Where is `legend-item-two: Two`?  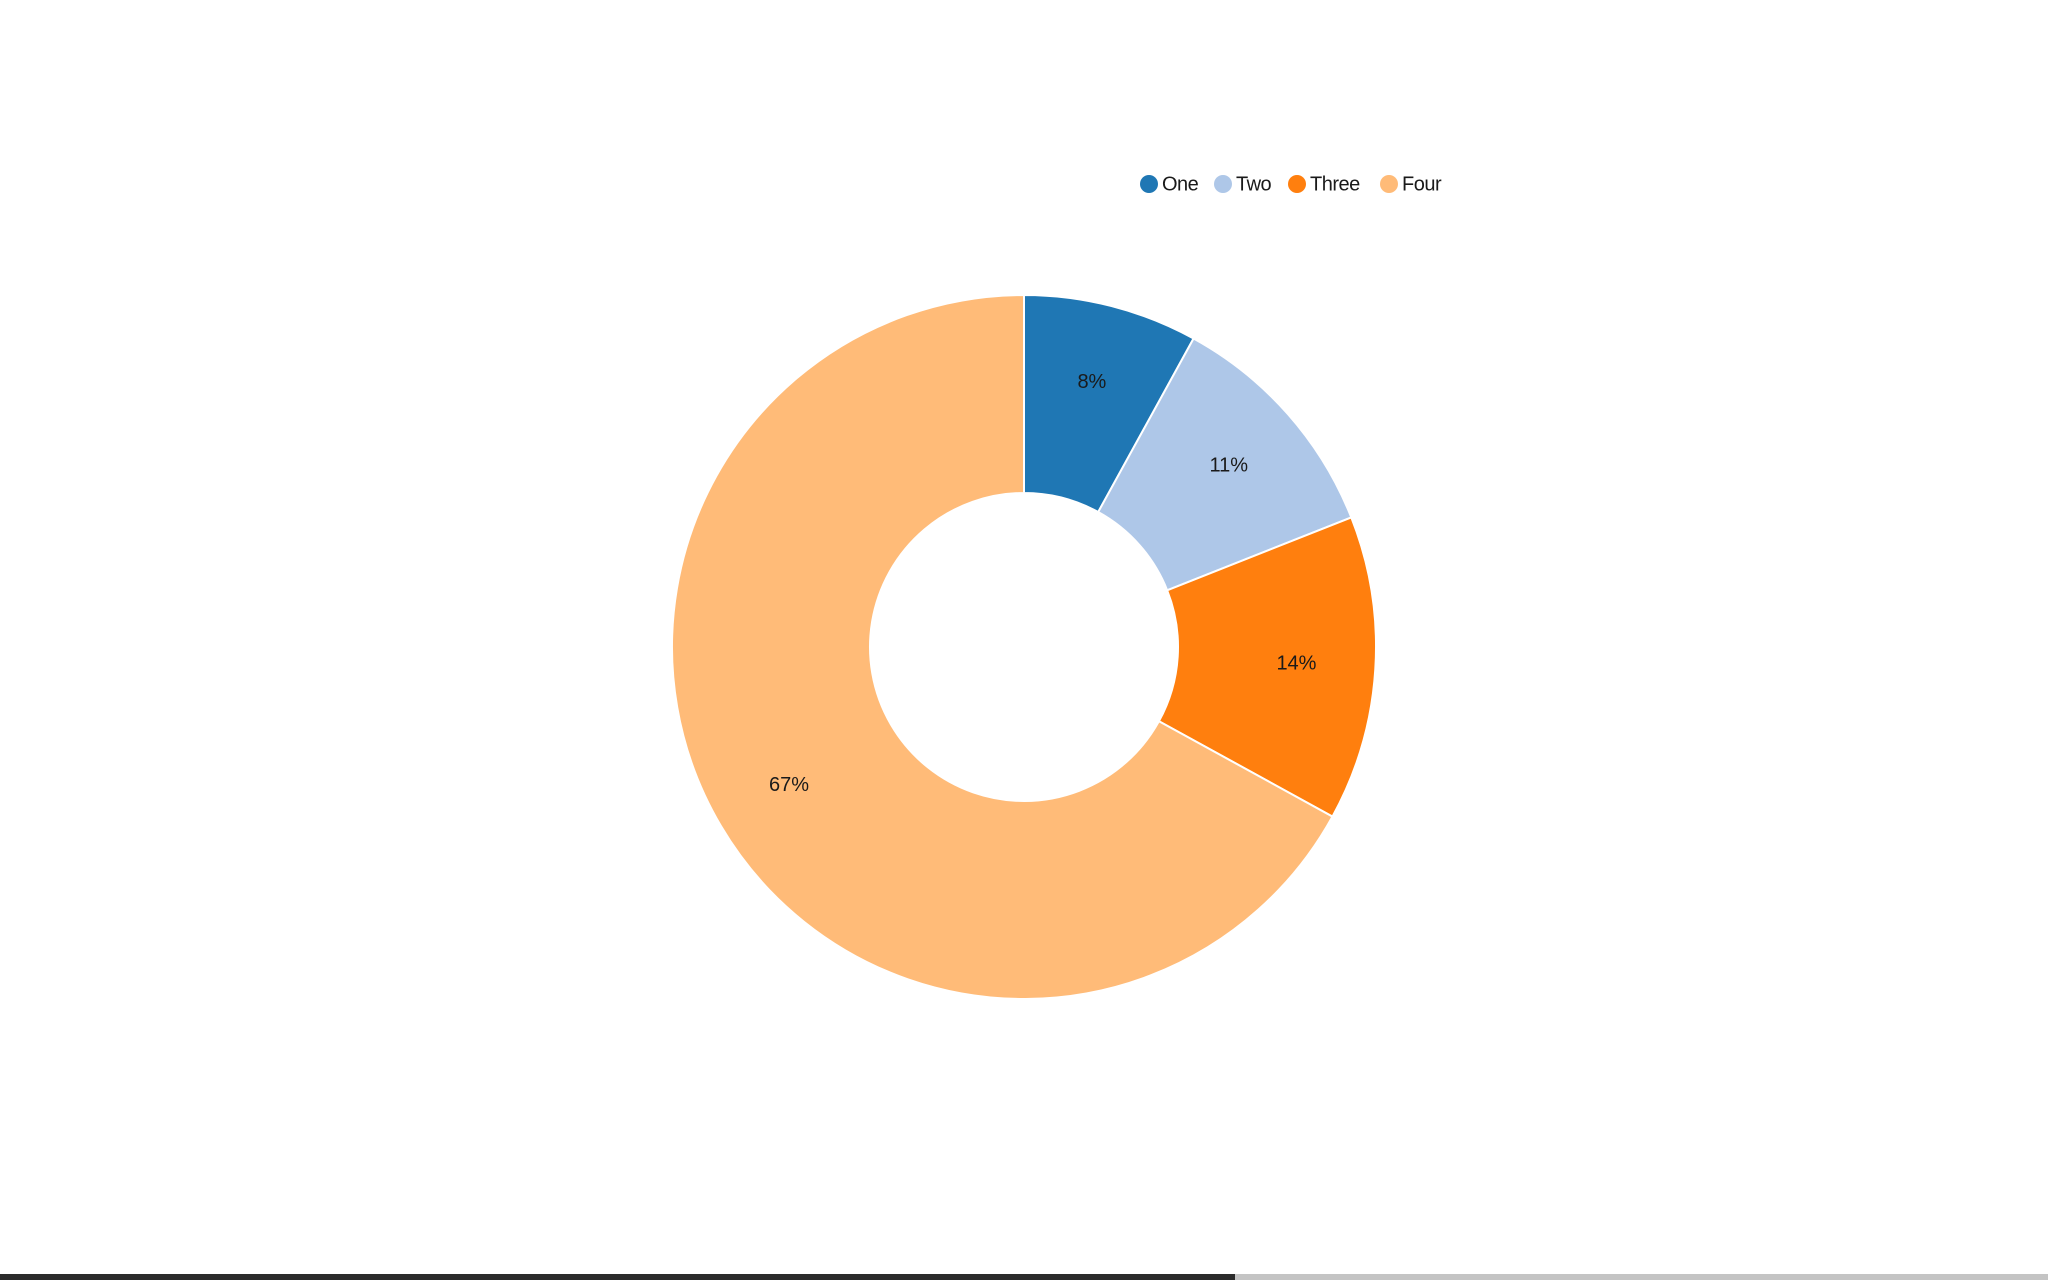
legend-item-two: Two is located at coordinates (1243, 184).